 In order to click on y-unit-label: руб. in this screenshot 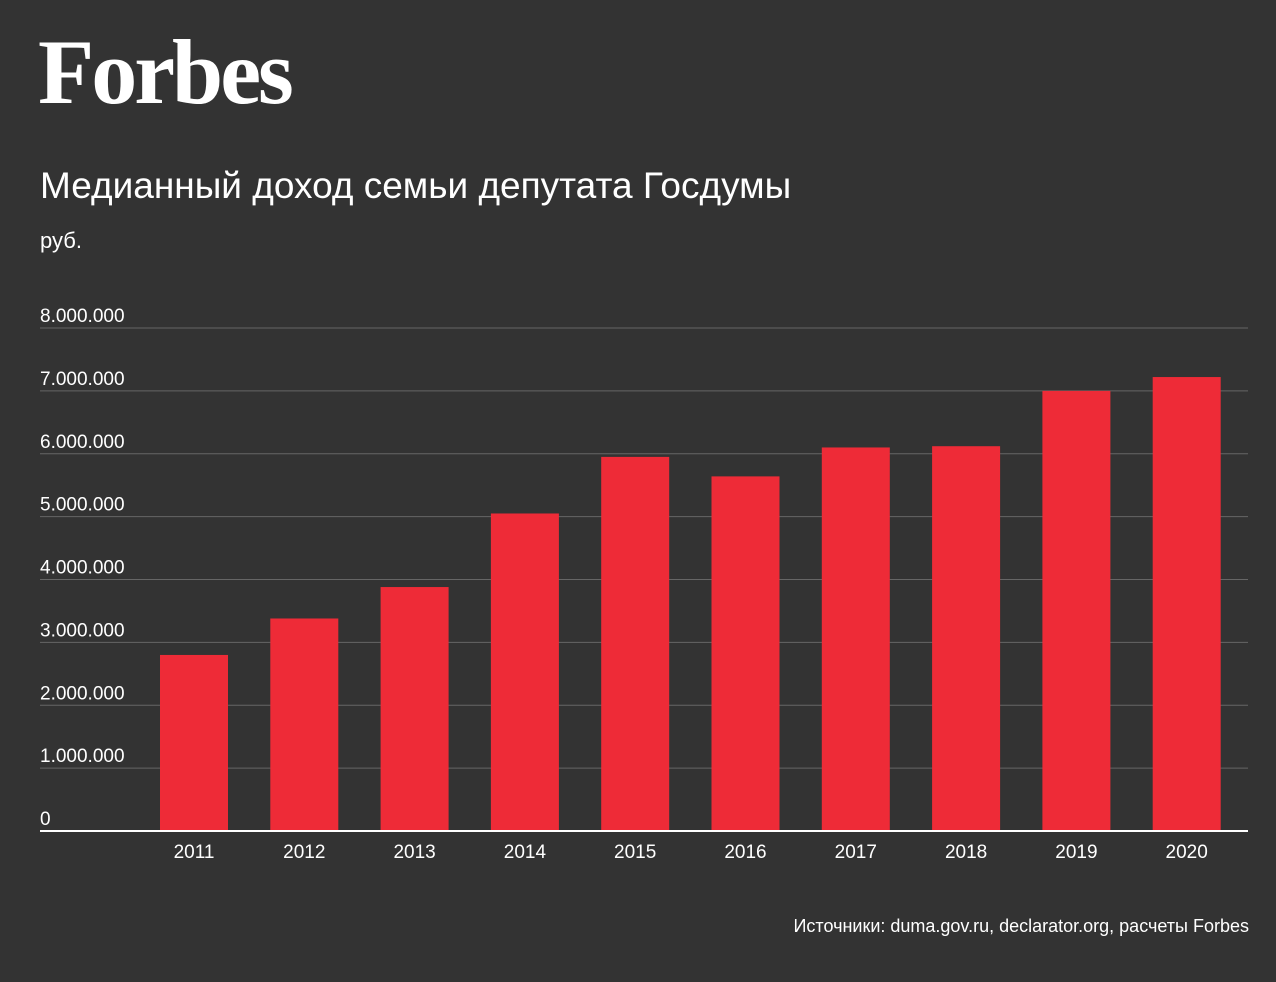, I will do `click(61, 240)`.